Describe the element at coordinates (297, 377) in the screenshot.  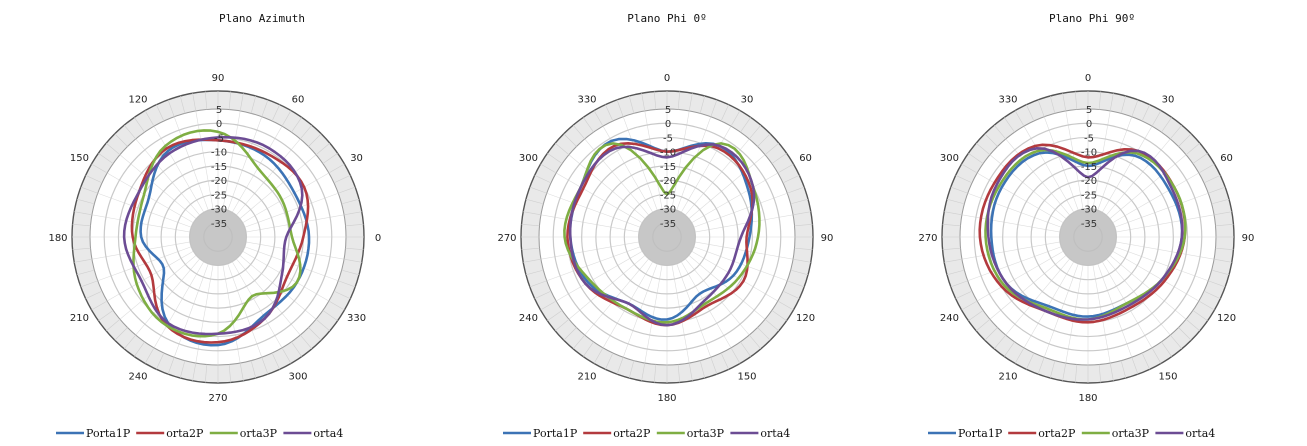
I see `angle-label: 300` at that location.